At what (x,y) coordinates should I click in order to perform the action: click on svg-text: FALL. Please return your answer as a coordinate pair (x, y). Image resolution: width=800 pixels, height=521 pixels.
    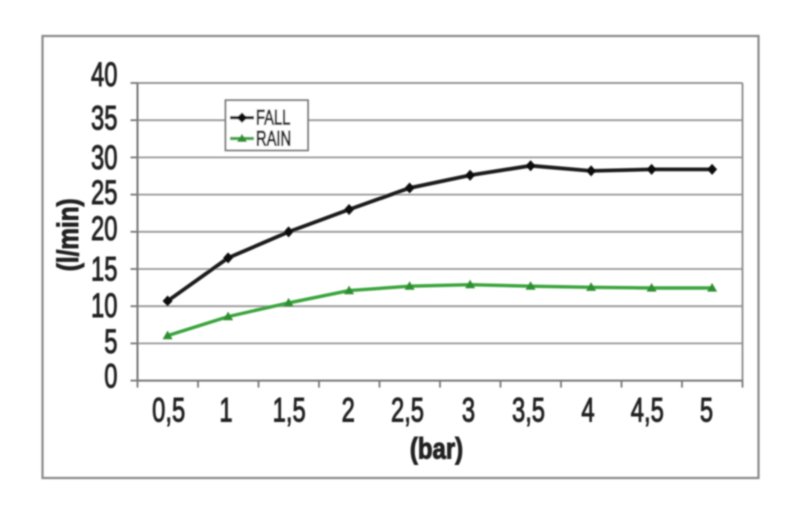
    Looking at the image, I should click on (273, 117).